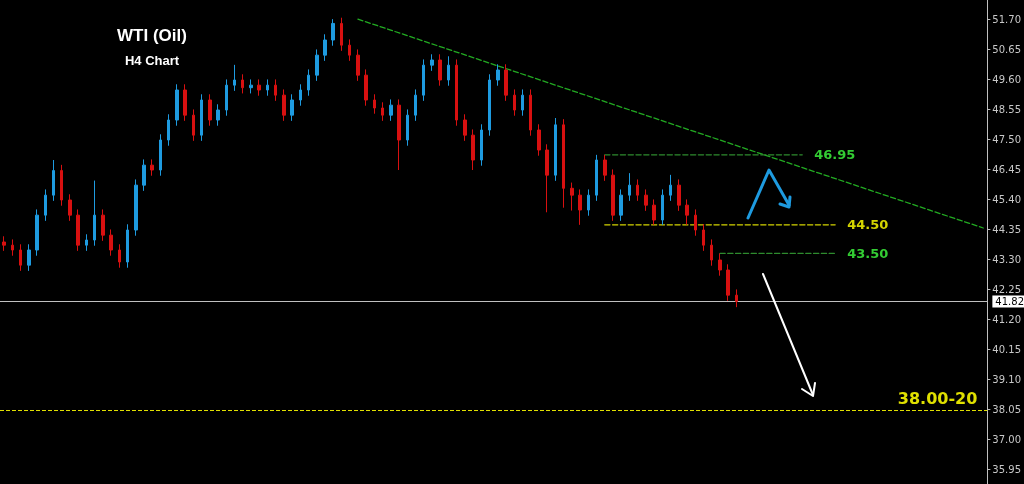  Describe the element at coordinates (1007, 349) in the screenshot. I see `y-tick-label: 40.15` at that location.